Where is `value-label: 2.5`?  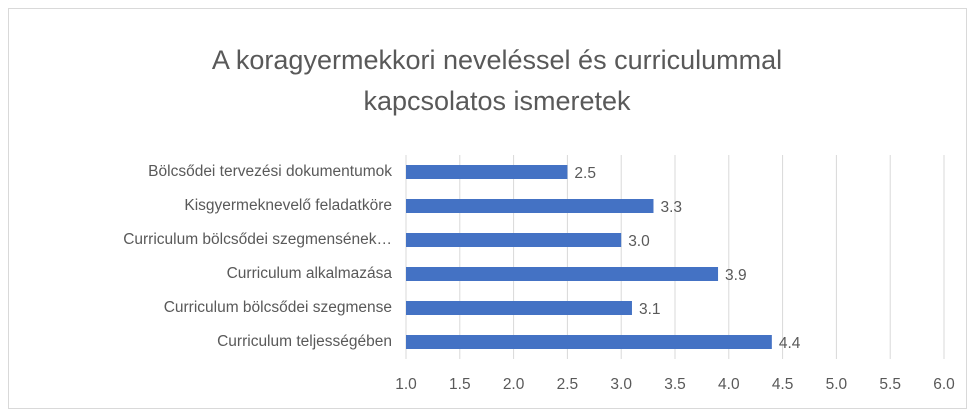 value-label: 2.5 is located at coordinates (585, 173).